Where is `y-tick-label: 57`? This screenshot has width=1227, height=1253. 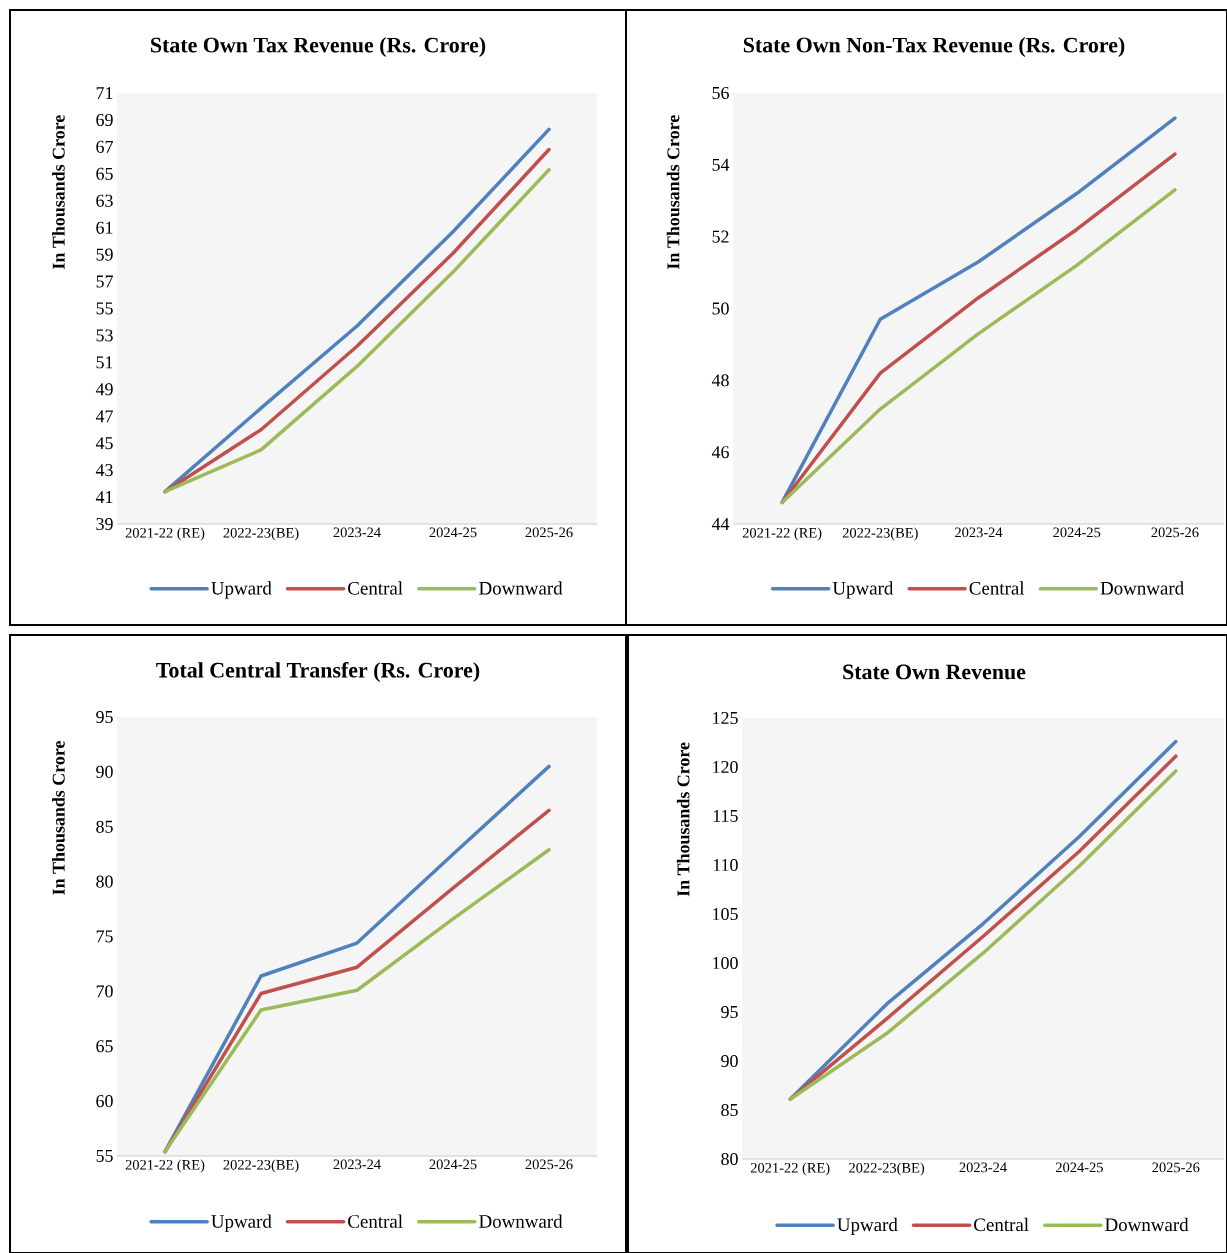 y-tick-label: 57 is located at coordinates (104, 281).